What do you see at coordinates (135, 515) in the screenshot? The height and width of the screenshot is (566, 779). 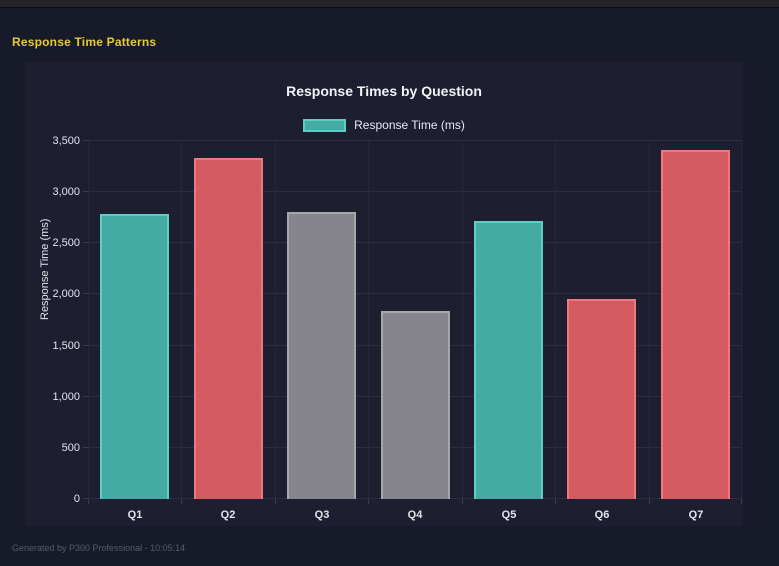 I see `x-tick-label: Q1` at bounding box center [135, 515].